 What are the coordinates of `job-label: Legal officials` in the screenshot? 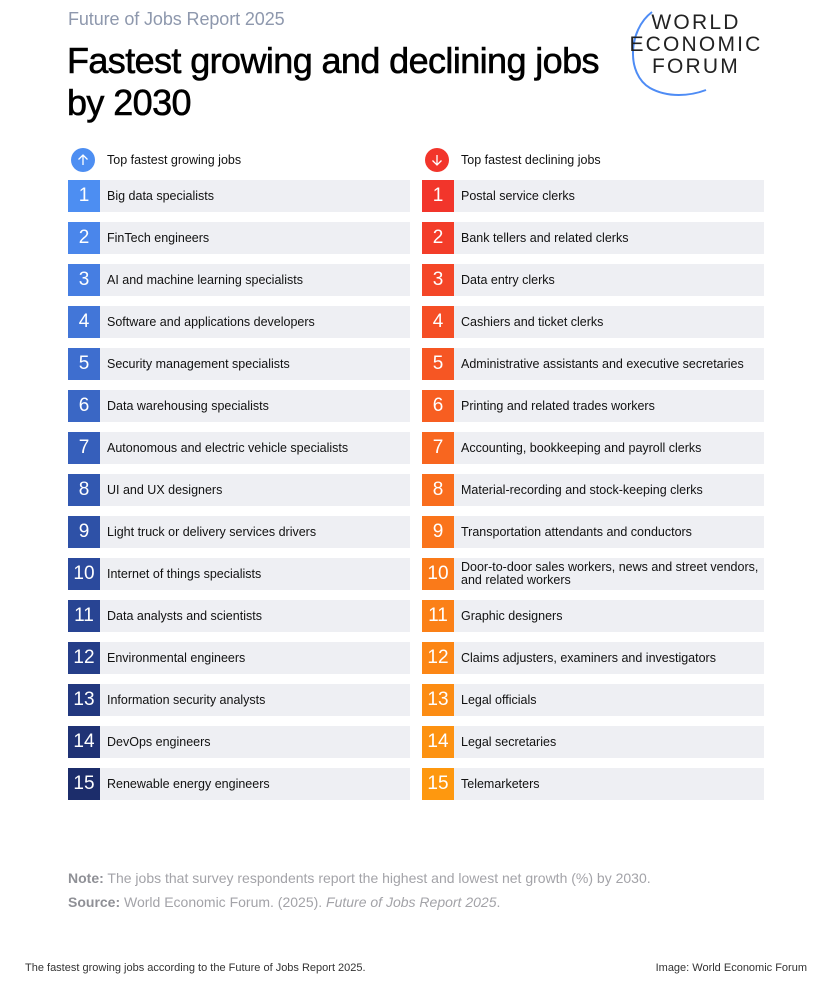 It's located at (499, 699).